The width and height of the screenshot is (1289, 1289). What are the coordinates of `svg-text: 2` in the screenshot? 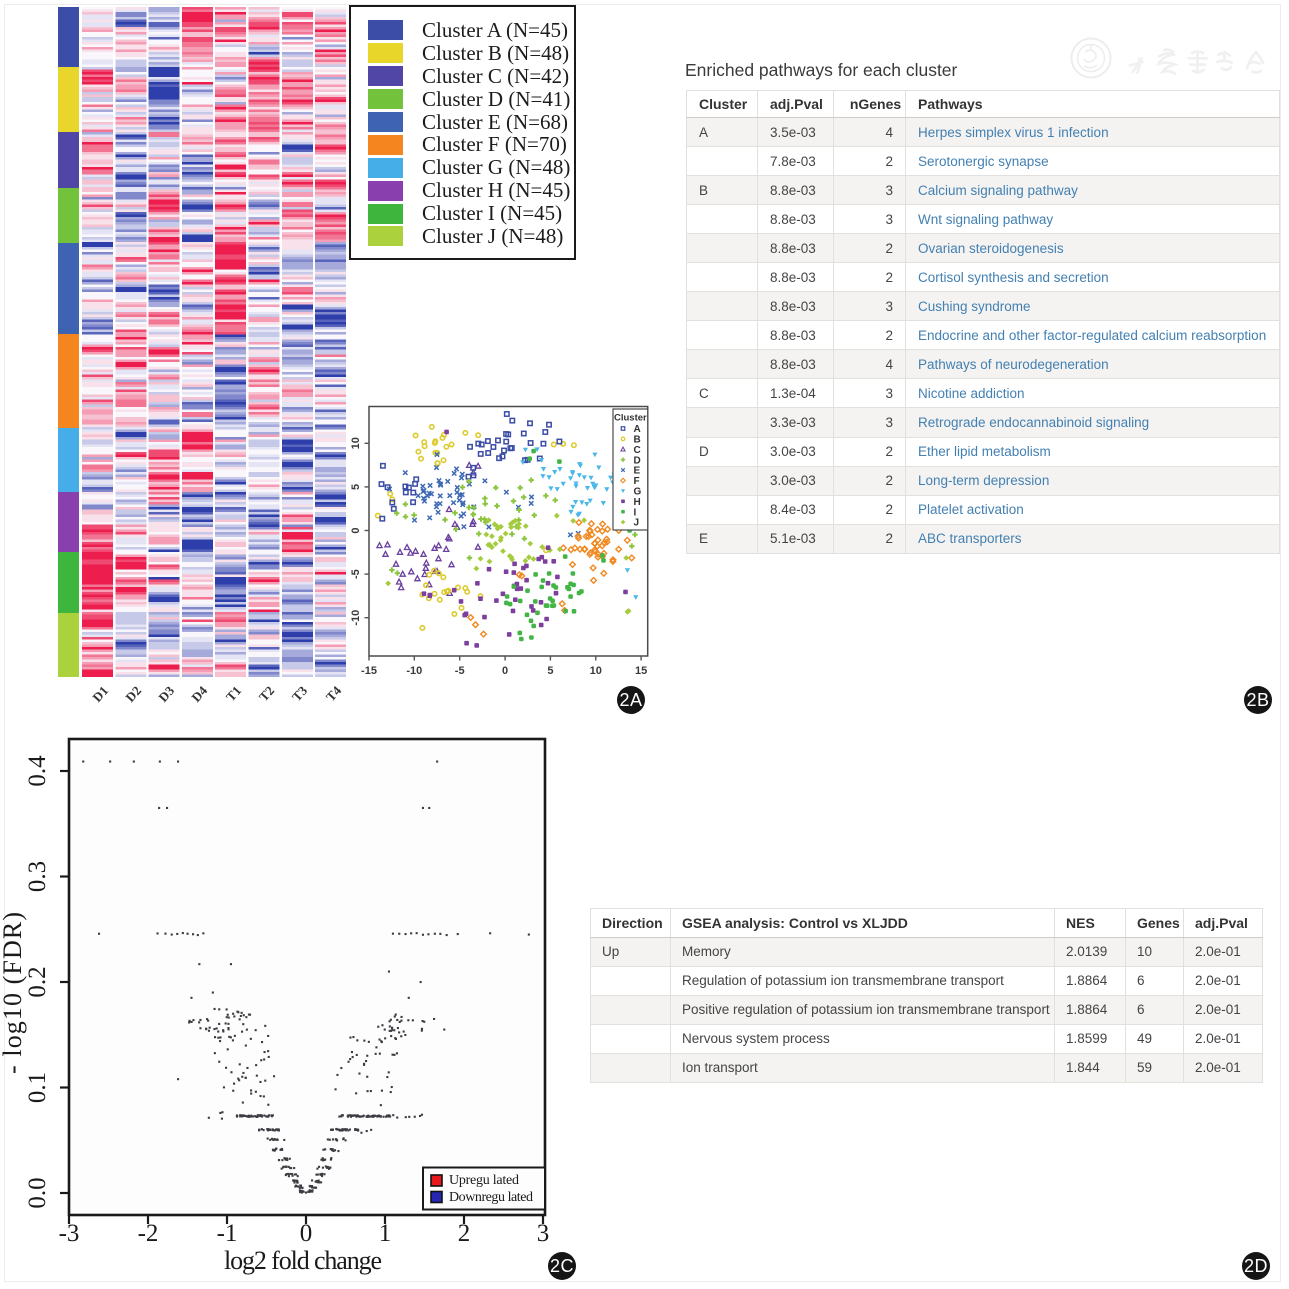 It's located at (464, 1233).